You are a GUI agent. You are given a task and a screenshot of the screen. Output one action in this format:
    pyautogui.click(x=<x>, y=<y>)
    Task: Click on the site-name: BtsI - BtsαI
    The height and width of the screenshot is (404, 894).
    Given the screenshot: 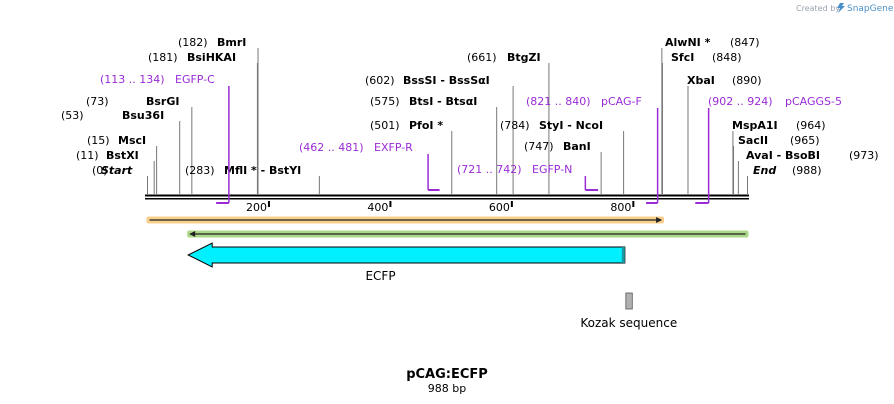 What is the action you would take?
    pyautogui.click(x=443, y=101)
    